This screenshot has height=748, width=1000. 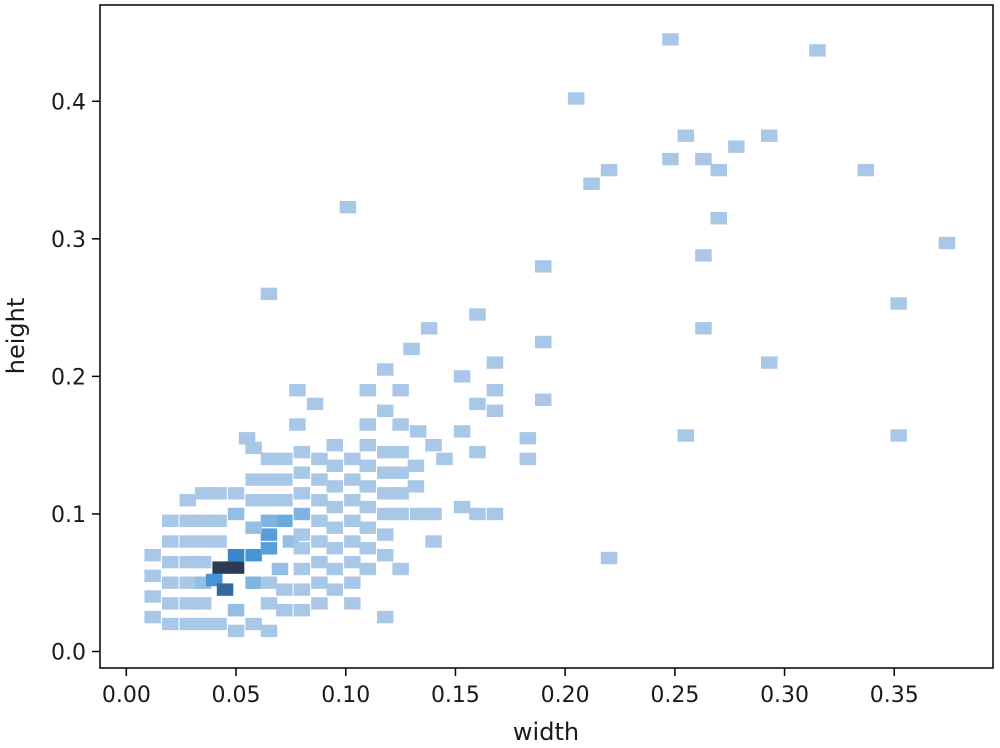 I want to click on y-tick-label: 0.0, so click(x=68, y=652).